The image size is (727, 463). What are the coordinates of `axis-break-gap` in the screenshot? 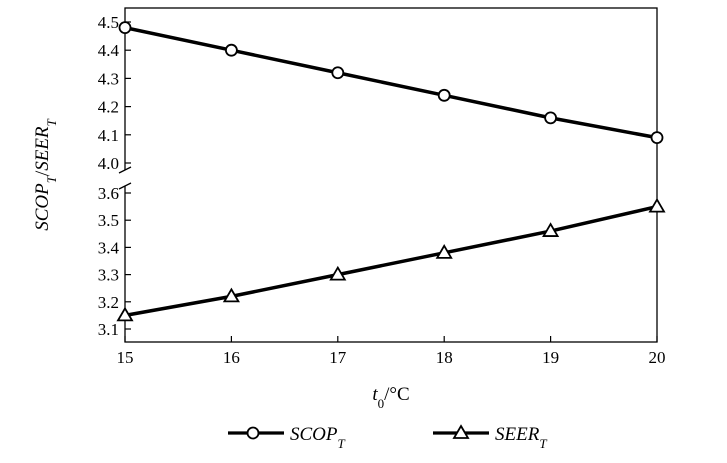 It's located at (125, 178).